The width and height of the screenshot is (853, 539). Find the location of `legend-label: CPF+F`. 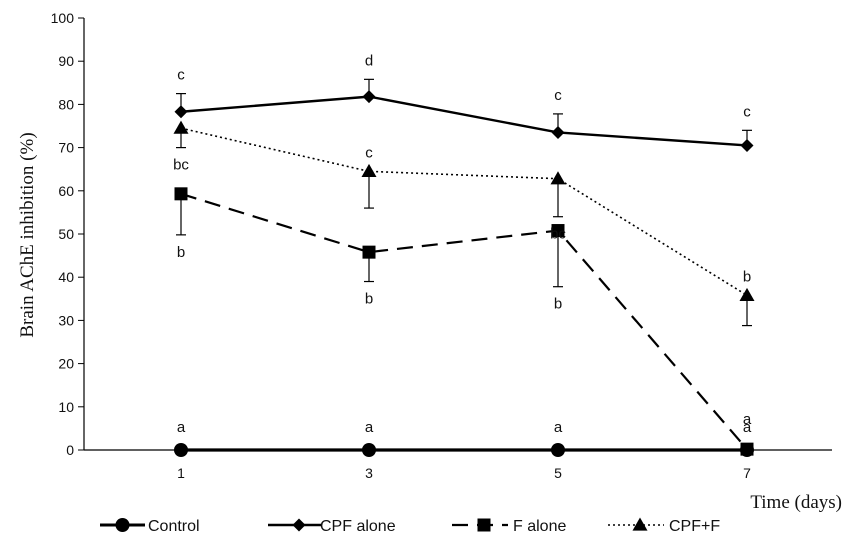

legend-label: CPF+F is located at coordinates (694, 526).